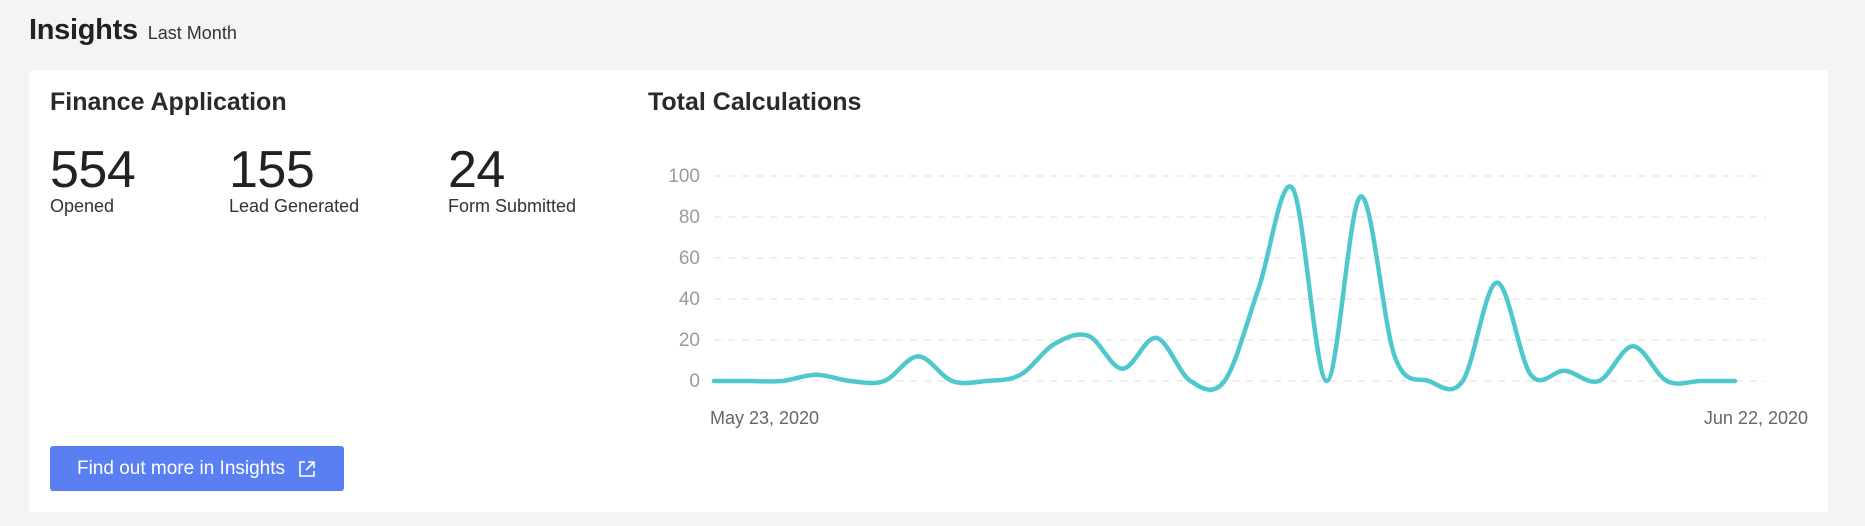 The width and height of the screenshot is (1865, 526). I want to click on stat-opened: 554 Opened, so click(93, 179).